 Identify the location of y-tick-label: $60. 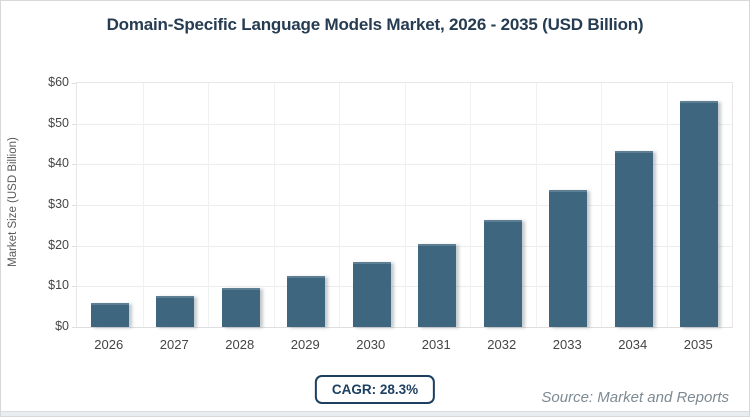
(58, 82).